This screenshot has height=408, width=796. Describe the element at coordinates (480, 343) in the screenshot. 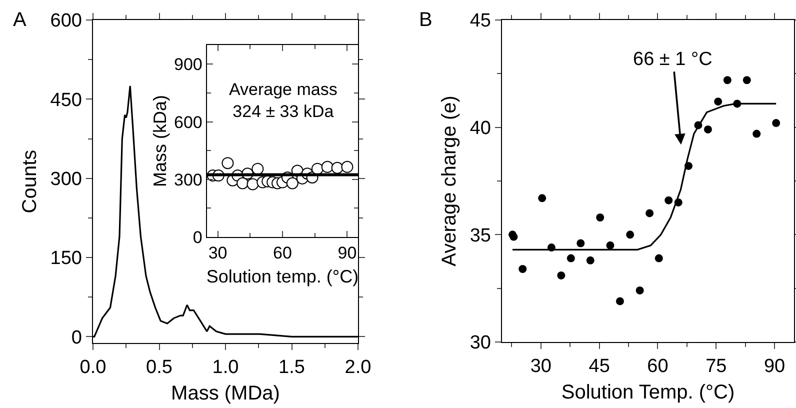

I see `y-tick-label: 30` at that location.